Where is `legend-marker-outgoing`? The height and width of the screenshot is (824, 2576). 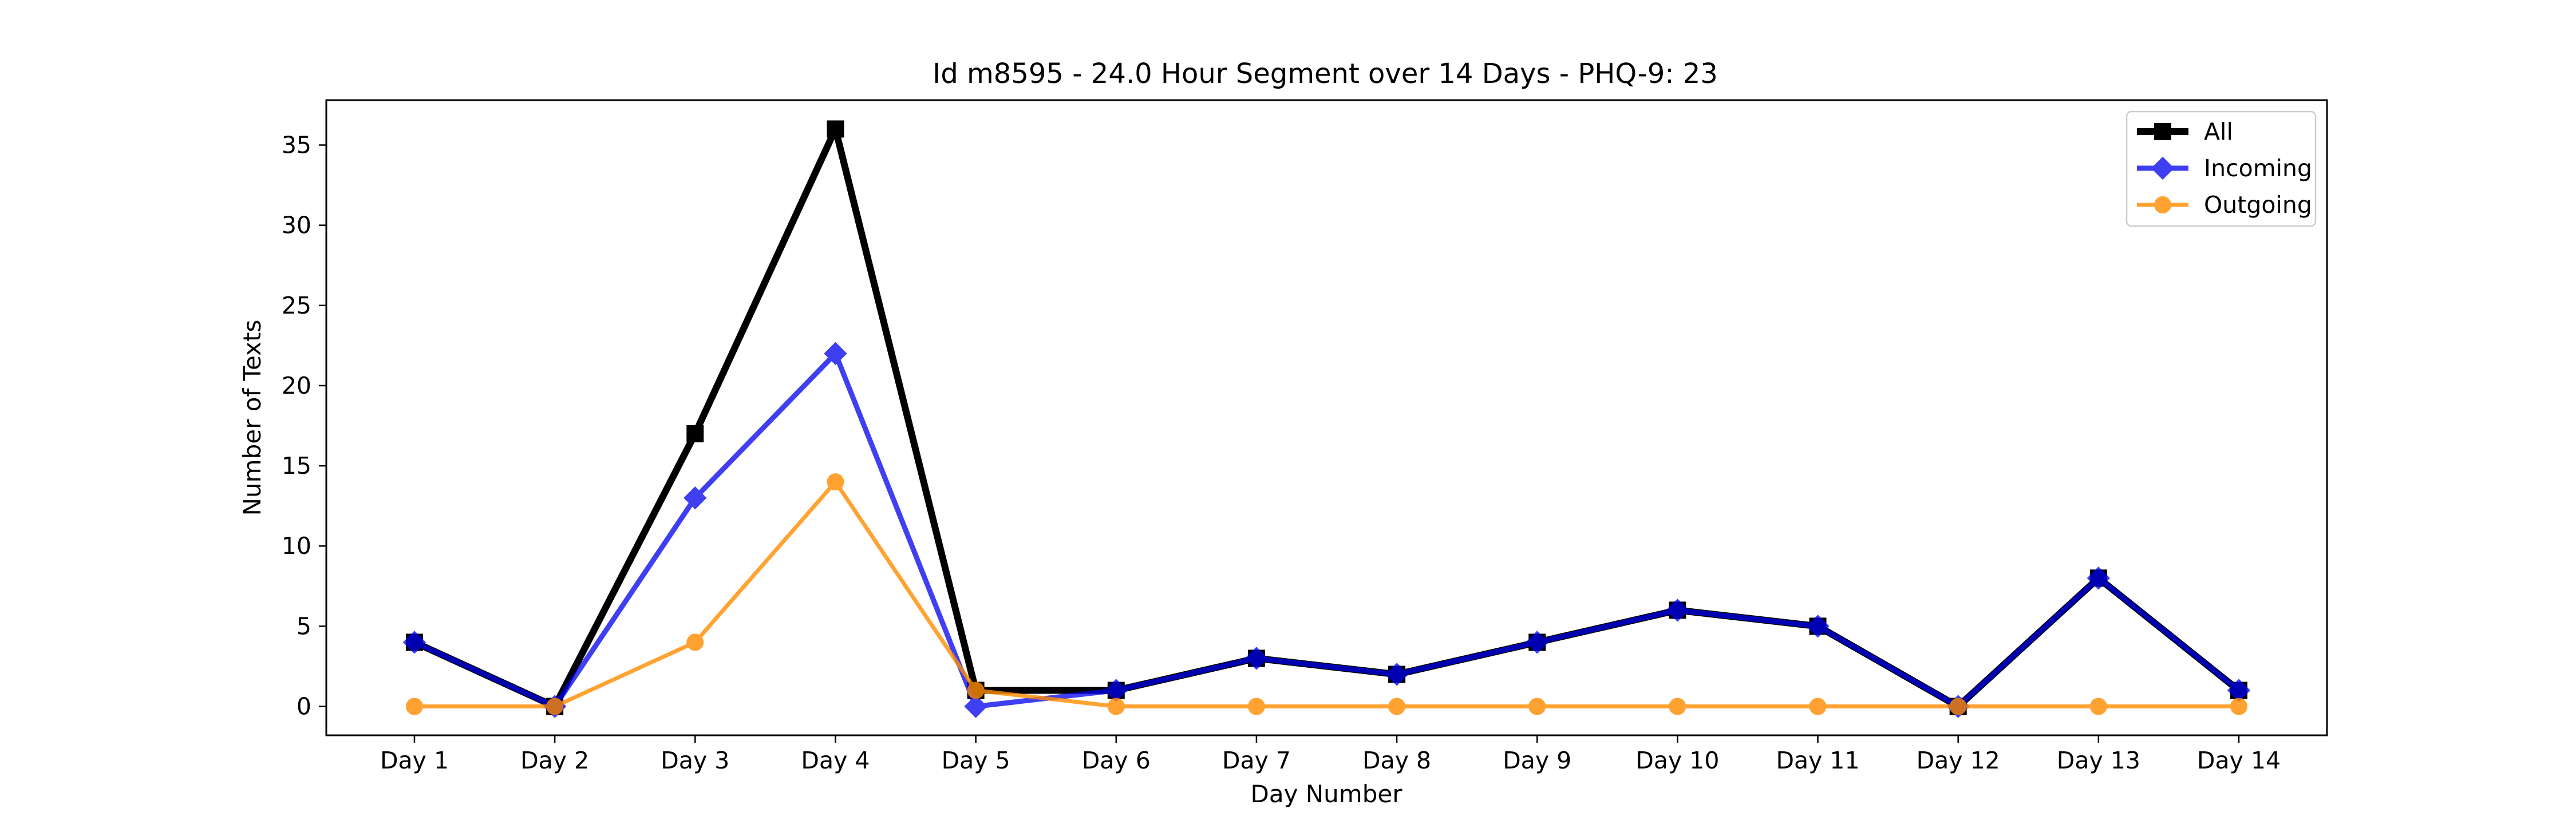 legend-marker-outgoing is located at coordinates (2162, 204).